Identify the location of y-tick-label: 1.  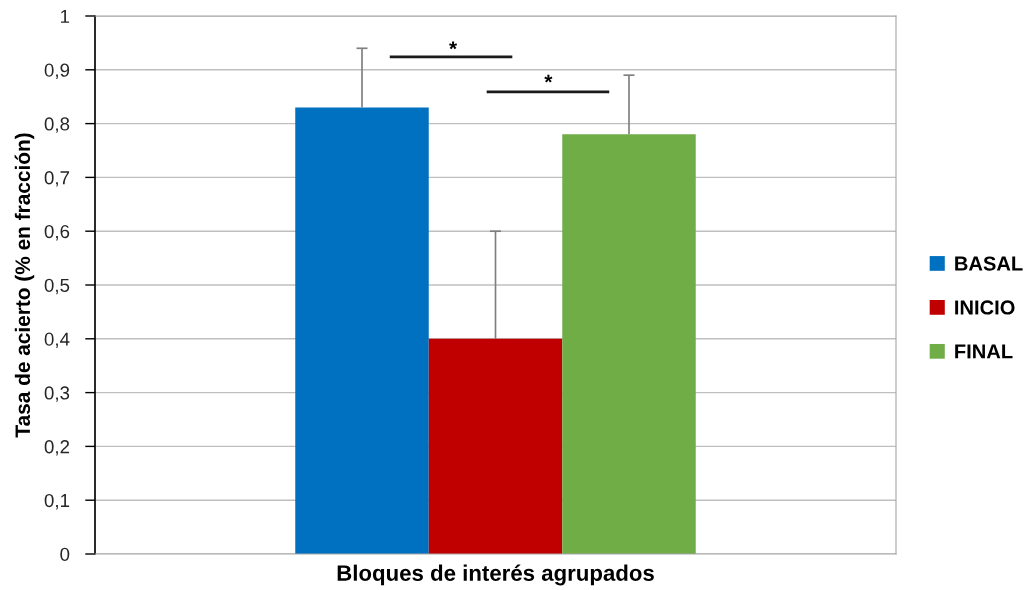
(65, 16).